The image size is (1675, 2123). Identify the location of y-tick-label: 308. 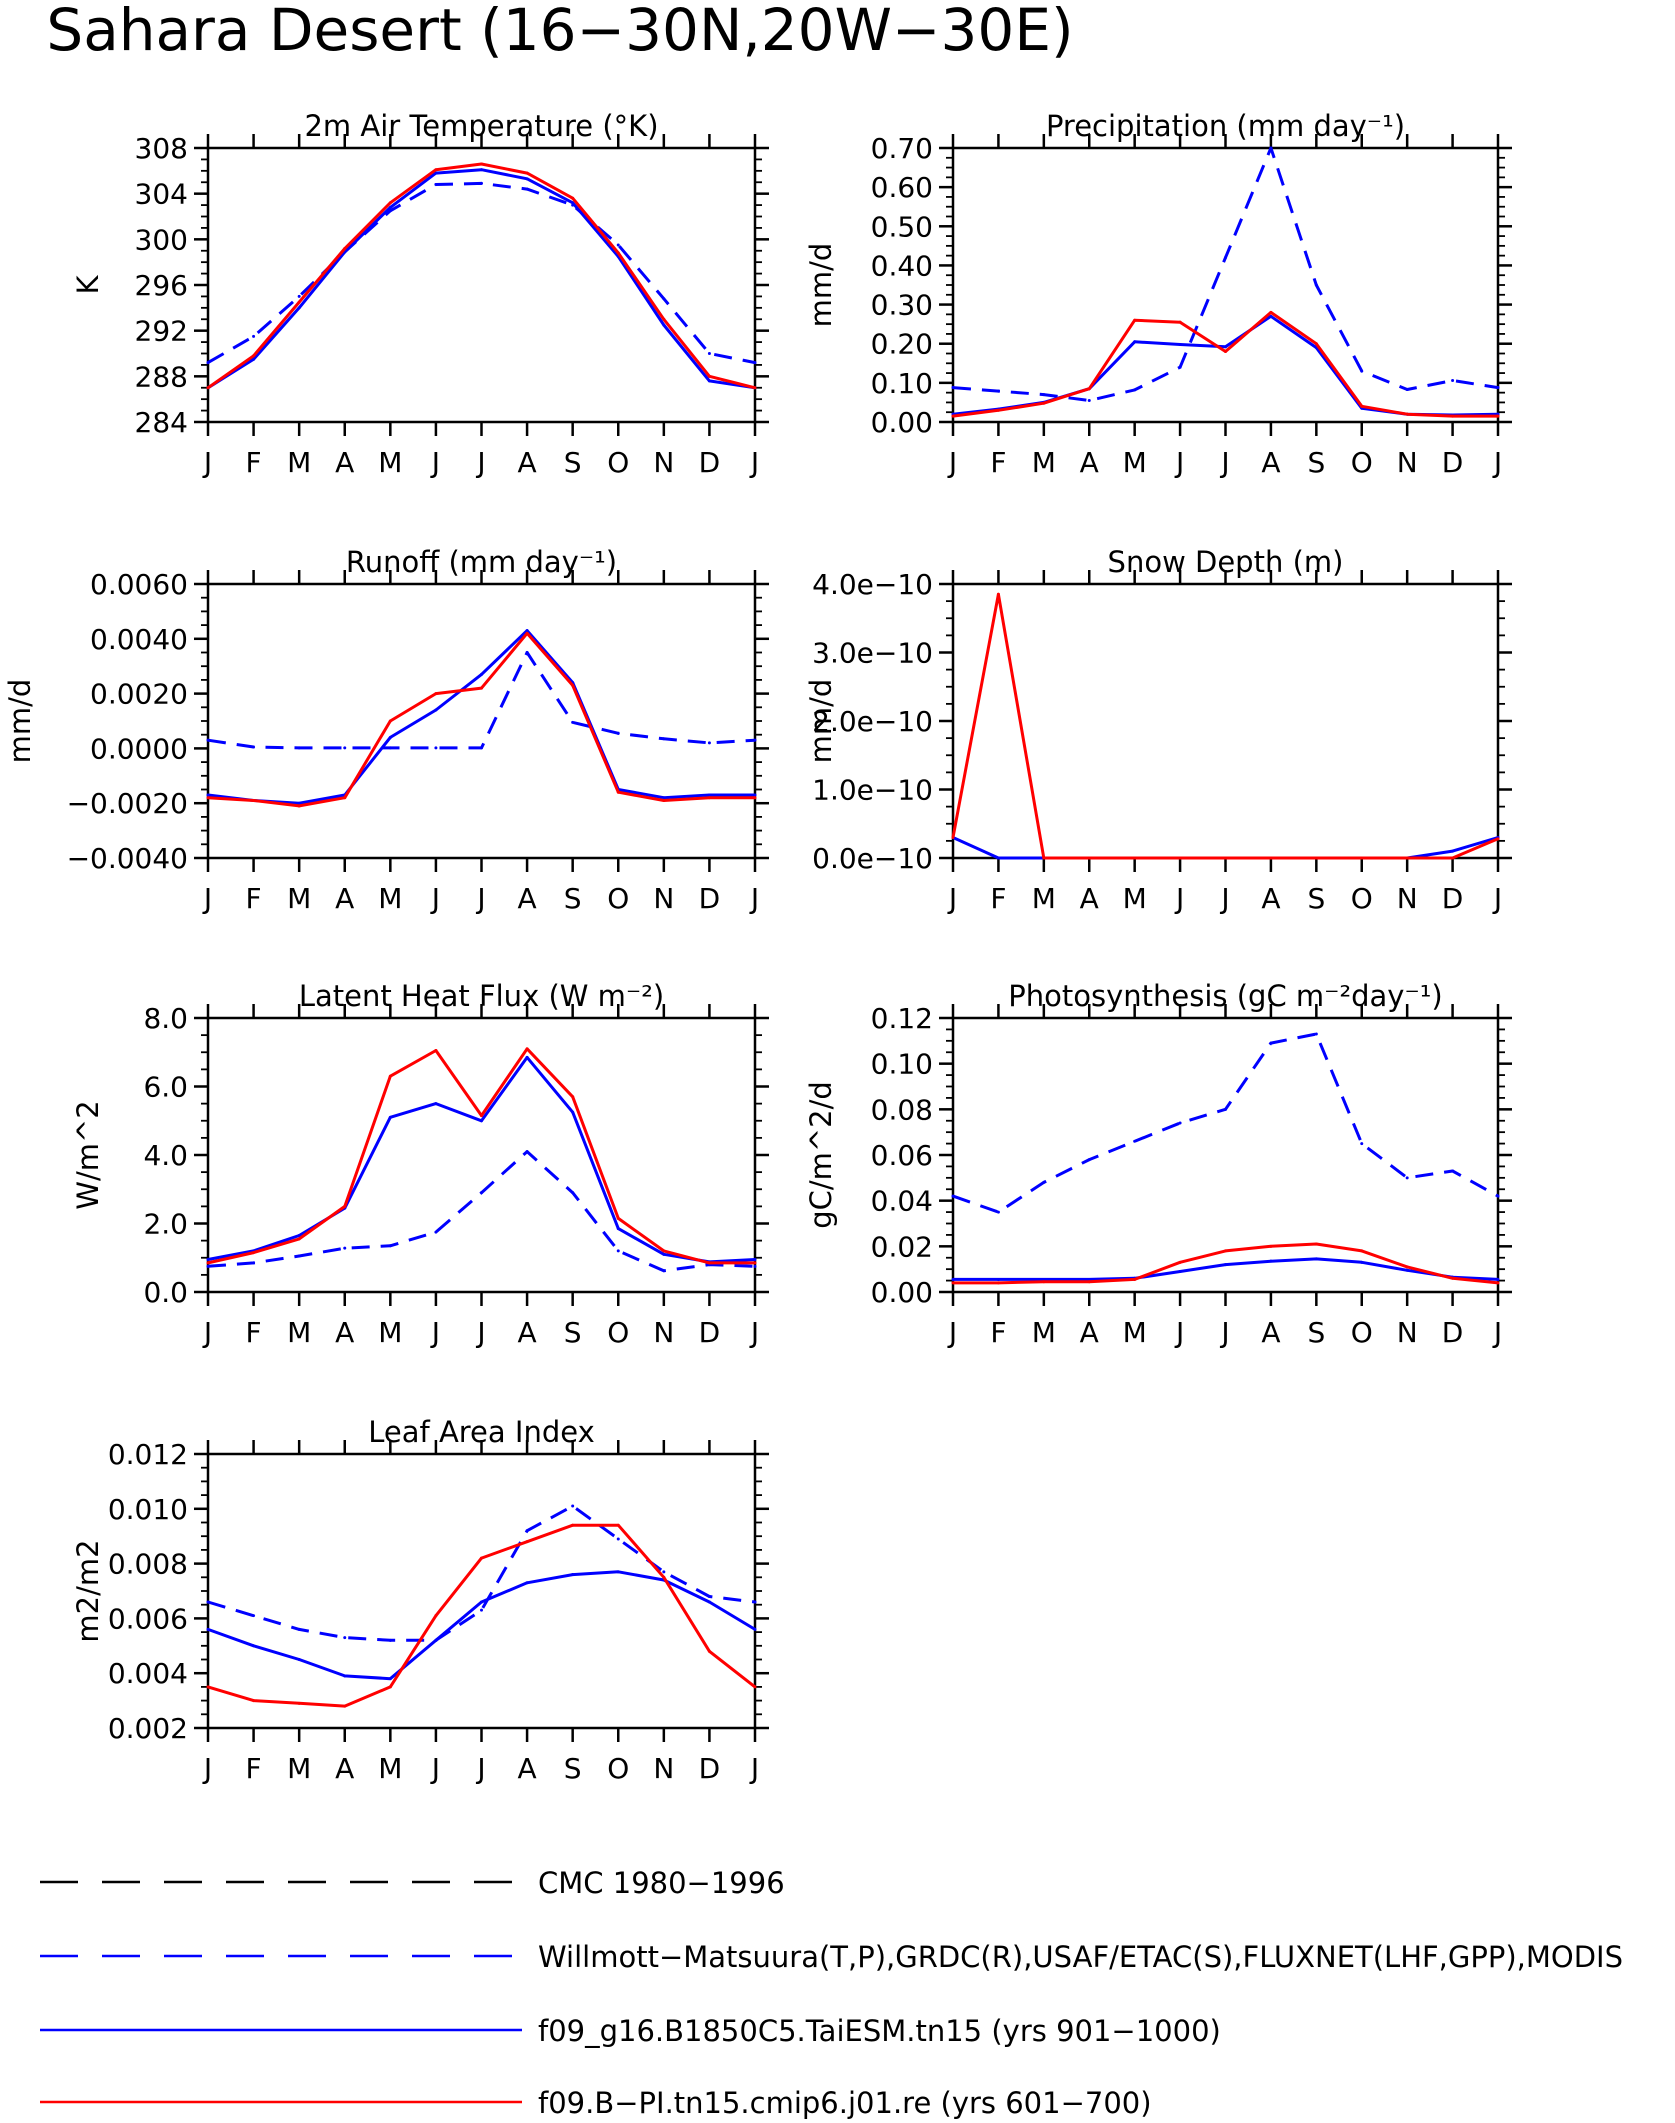
(161, 148).